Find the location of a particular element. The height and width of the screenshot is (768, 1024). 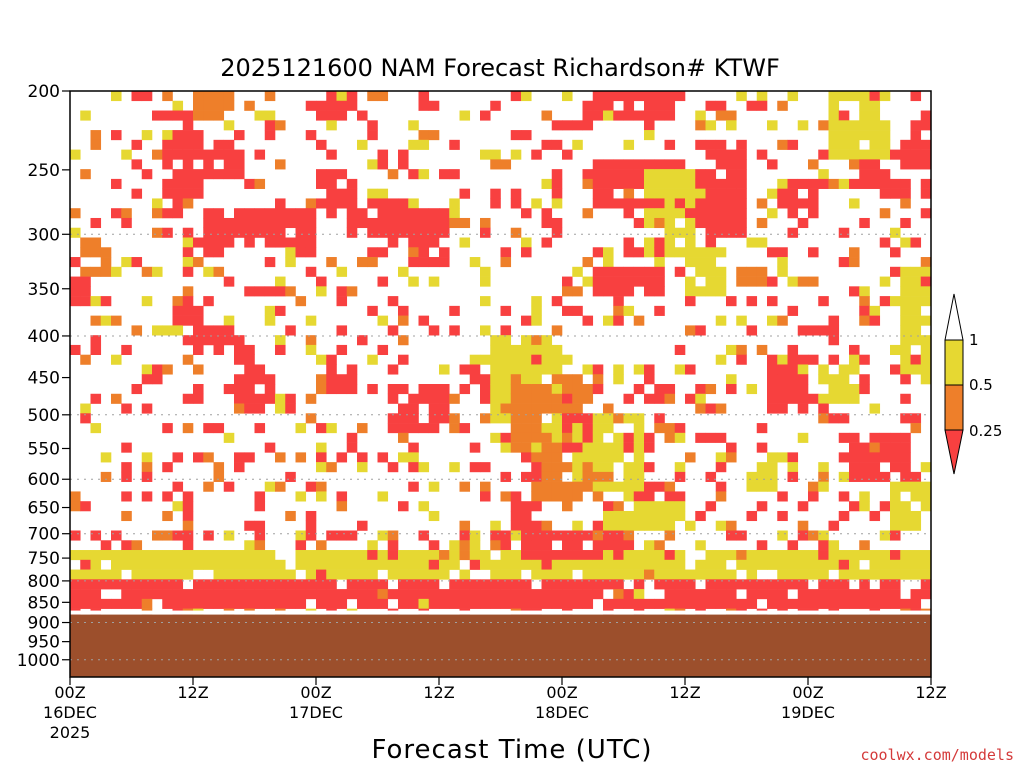

legend-arrow-top is located at coordinates (954, 317).